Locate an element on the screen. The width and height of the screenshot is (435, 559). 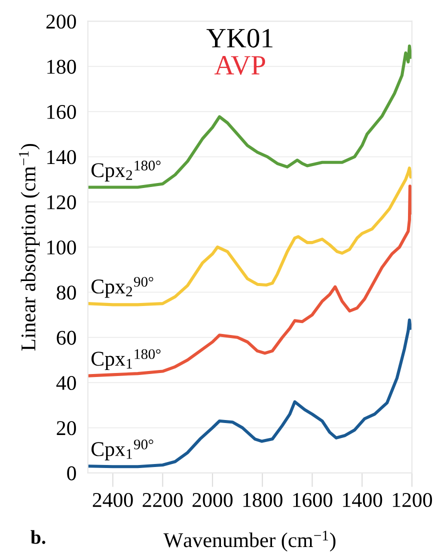
x-tick-label: 2000 is located at coordinates (212, 500).